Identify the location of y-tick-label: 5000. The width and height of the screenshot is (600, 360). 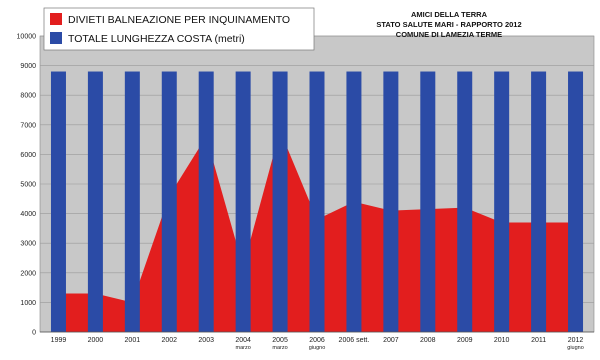
(28, 185).